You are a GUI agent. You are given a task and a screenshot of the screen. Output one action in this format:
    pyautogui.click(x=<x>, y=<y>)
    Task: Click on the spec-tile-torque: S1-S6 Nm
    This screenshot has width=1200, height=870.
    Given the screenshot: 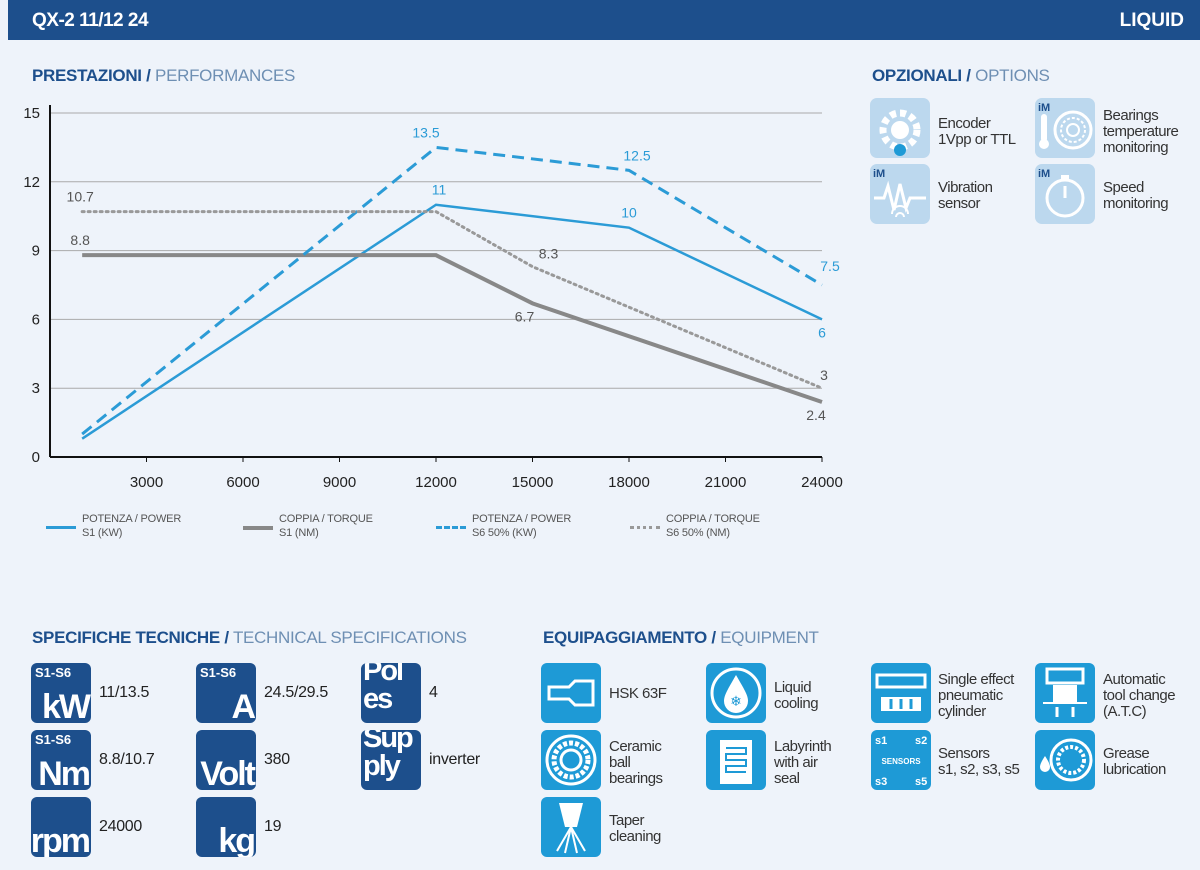 What is the action you would take?
    pyautogui.click(x=61, y=760)
    